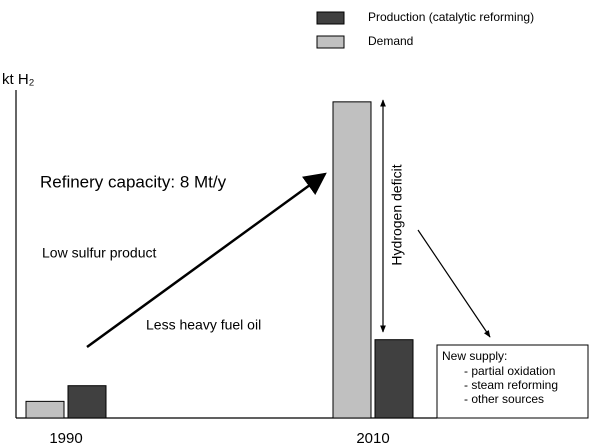  What do you see at coordinates (474, 356) in the screenshot?
I see `note-text: New supply:` at bounding box center [474, 356].